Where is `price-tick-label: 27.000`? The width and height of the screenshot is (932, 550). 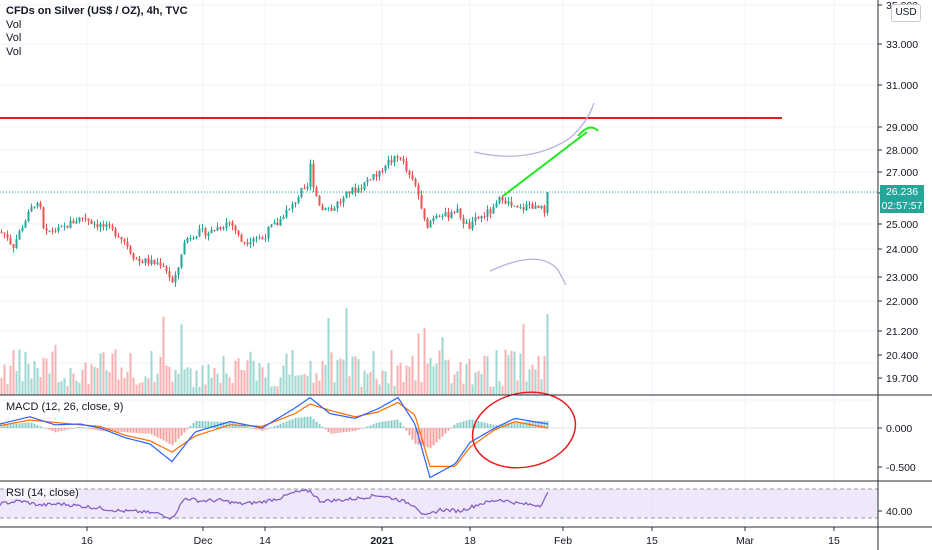
price-tick-label: 27.000 is located at coordinates (902, 173).